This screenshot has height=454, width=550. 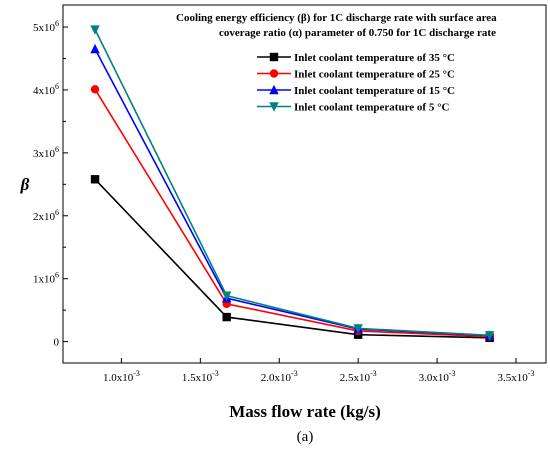 I want to click on legend-label: Inlet coolant temperature of 5 °C, so click(x=371, y=108).